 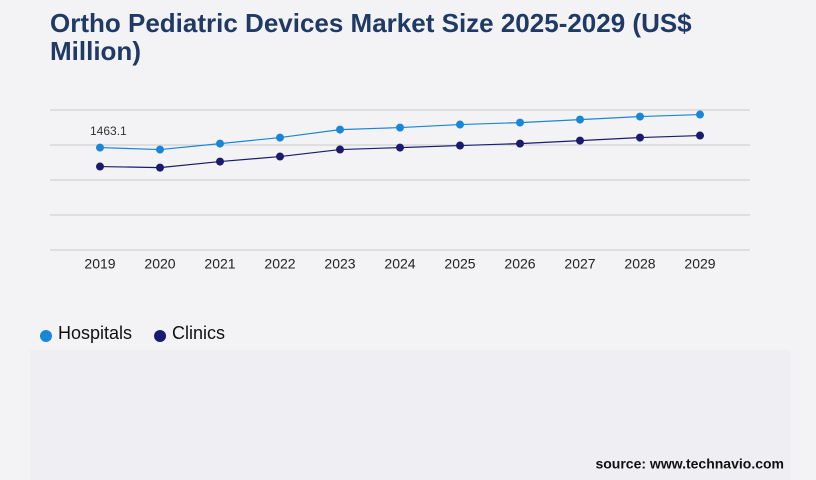 I want to click on x-tick-label: 2027, so click(x=579, y=264).